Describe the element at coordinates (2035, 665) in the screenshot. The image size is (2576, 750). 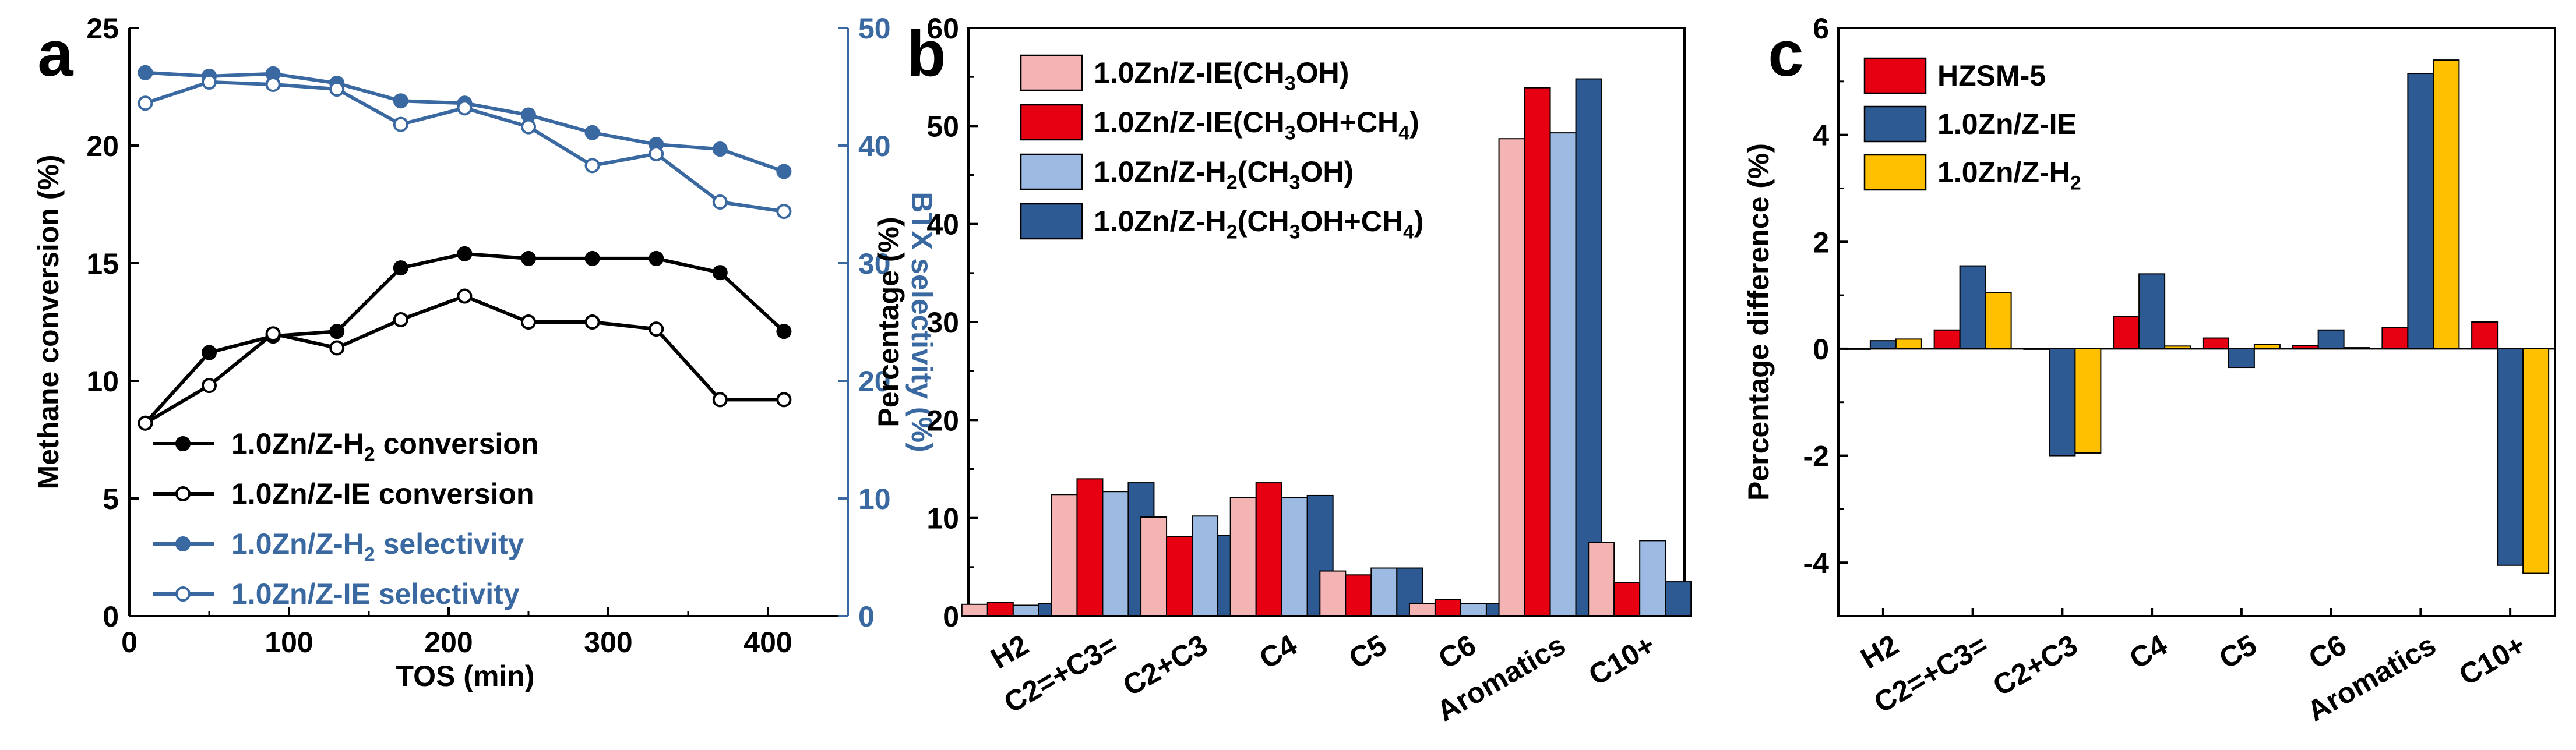
I see `x-tick-label: C2+C3` at that location.